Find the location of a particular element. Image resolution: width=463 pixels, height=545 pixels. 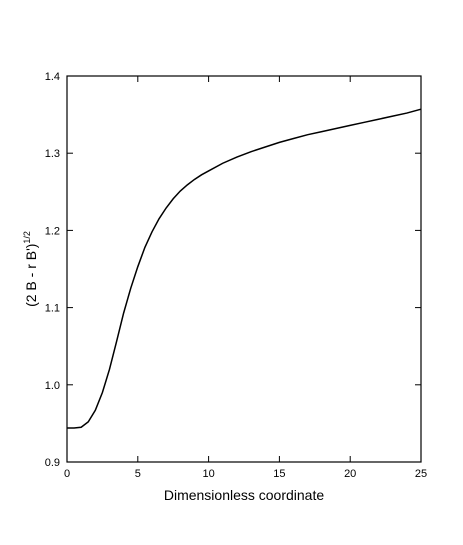

x-tick-label-5: 25 is located at coordinates (421, 474).